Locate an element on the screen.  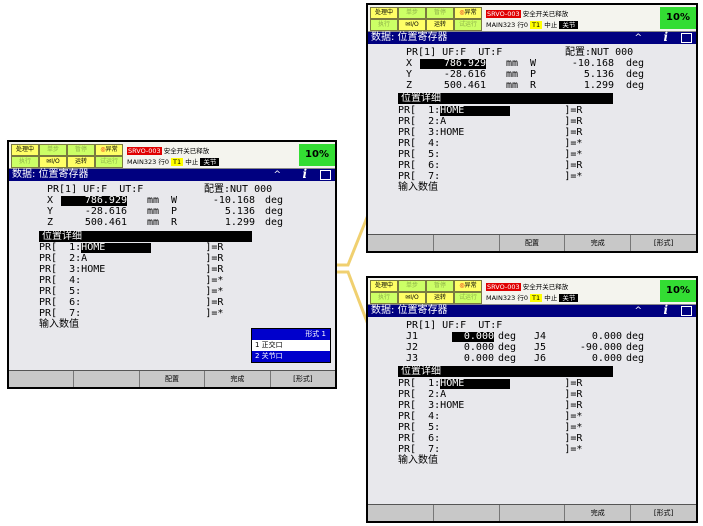
axis-label: Z is located at coordinates (409, 85).